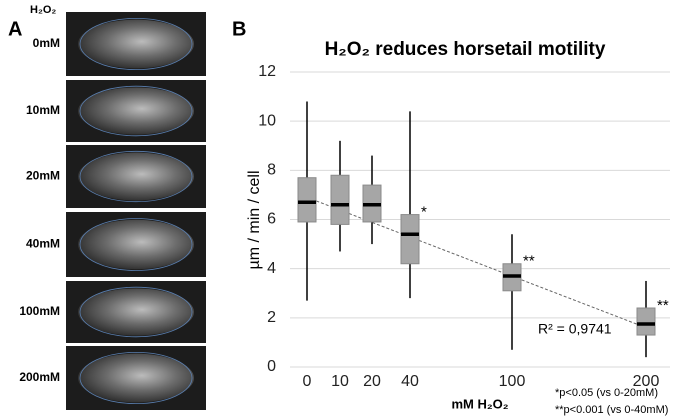 Image resolution: width=685 pixels, height=420 pixels. Describe the element at coordinates (271, 219) in the screenshot. I see `y-tick-label: 6` at that location.